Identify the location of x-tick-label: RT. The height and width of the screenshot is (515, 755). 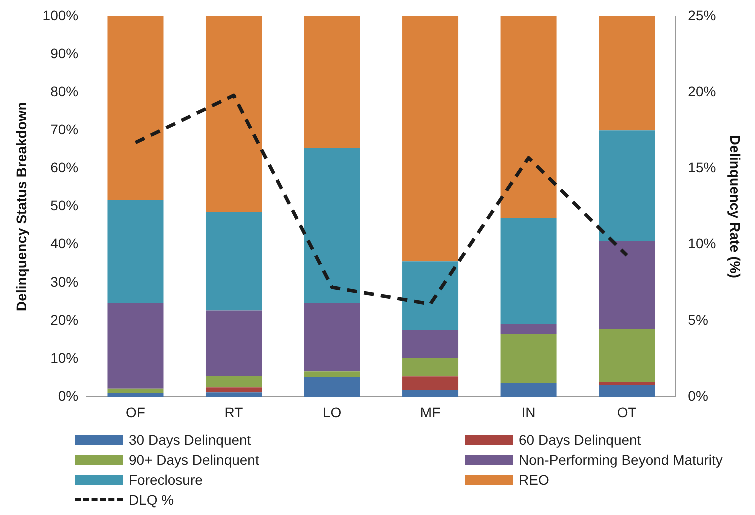
(234, 412).